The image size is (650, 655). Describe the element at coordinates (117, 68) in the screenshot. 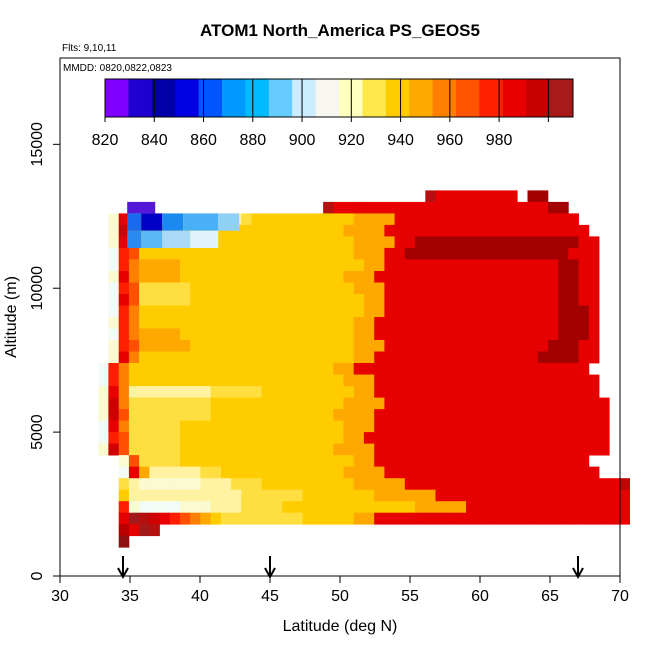

I see `subtitle-dates: MMDD: 0820,0822,0823` at that location.